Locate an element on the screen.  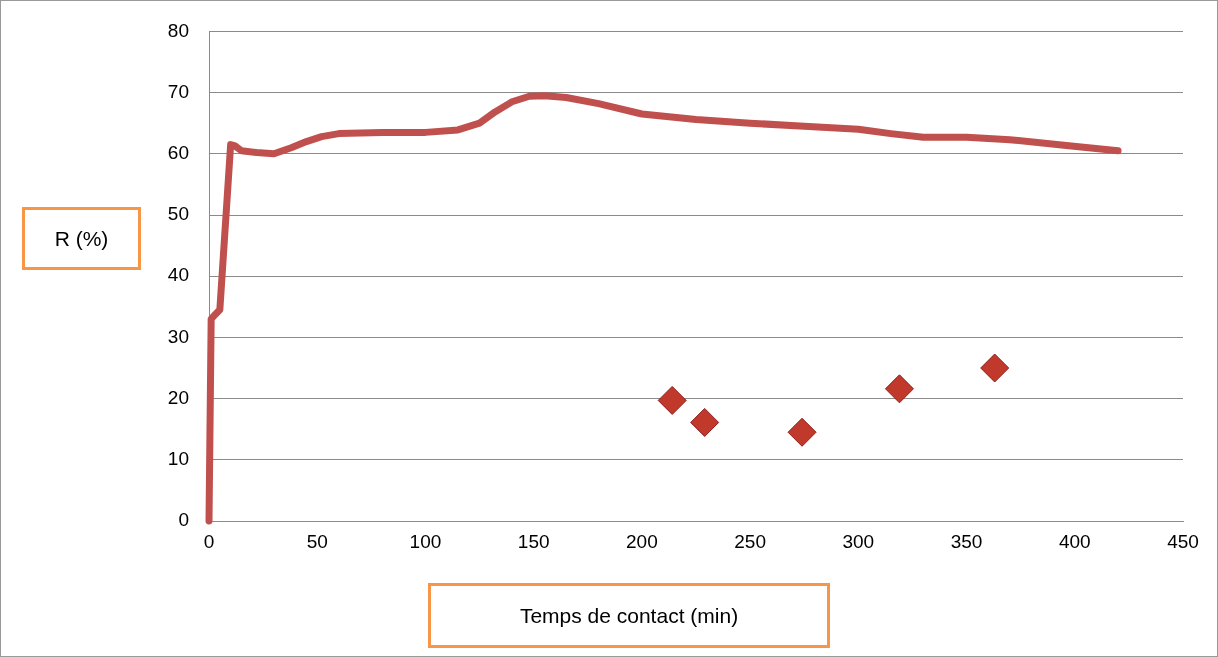
y-tick-label: 20 is located at coordinates (178, 397).